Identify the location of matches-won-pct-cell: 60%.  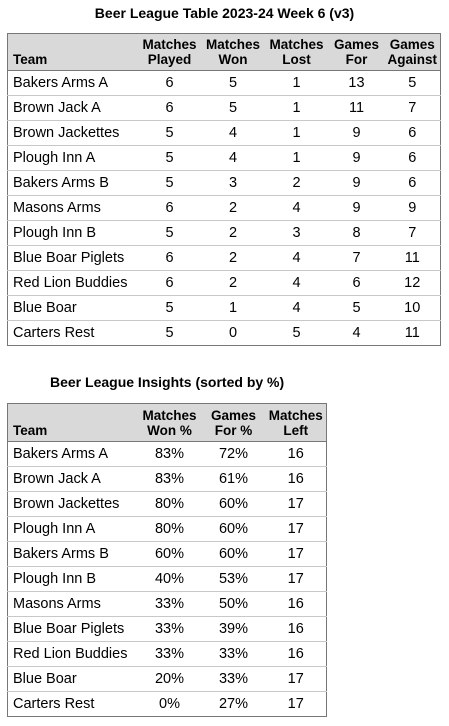
(169, 554).